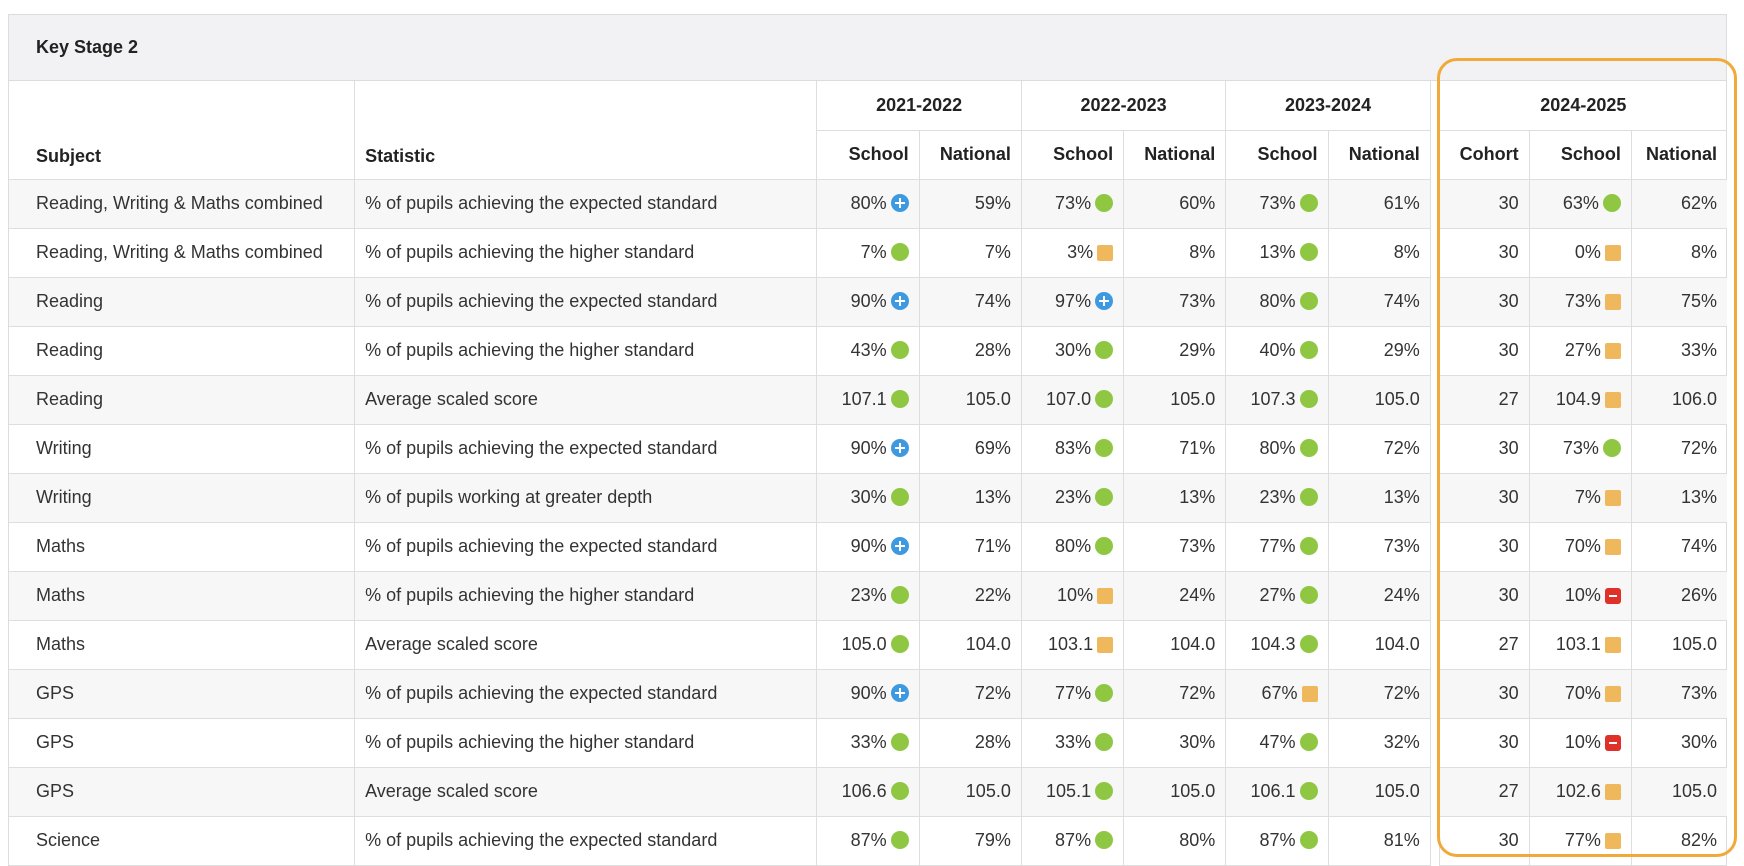  What do you see at coordinates (1072, 546) in the screenshot?
I see `school-2022-2023: 80%` at bounding box center [1072, 546].